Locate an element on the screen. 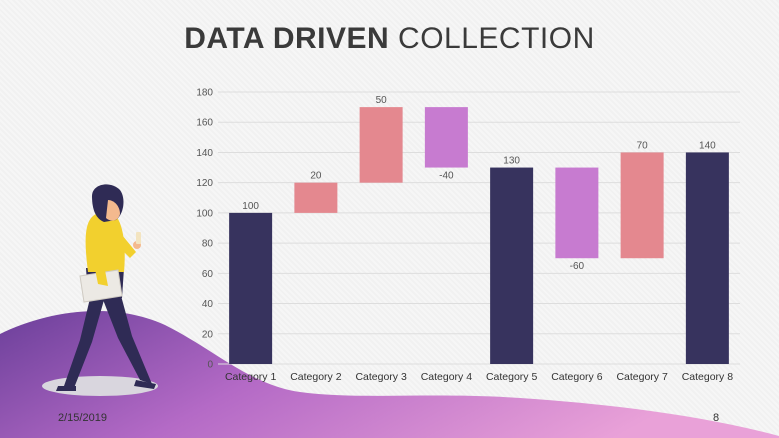 The height and width of the screenshot is (438, 779). slide-title: DATA DRIVEN COLLECTION is located at coordinates (389, 39).